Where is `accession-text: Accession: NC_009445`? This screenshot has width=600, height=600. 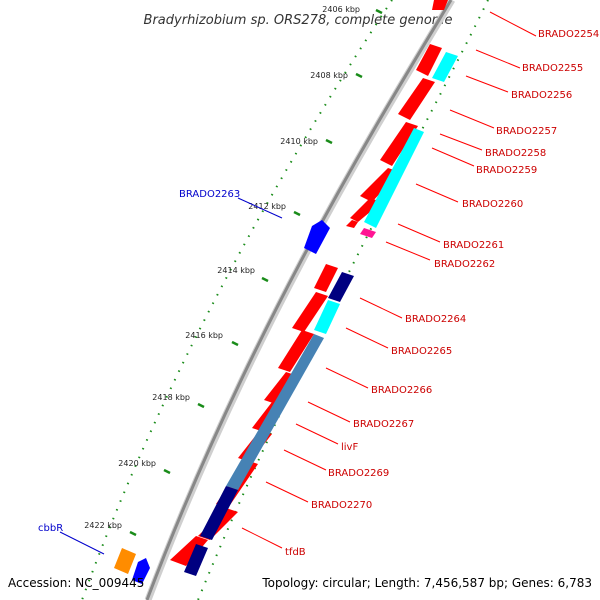 accession-text: Accession: NC_009445 is located at coordinates (76, 583).